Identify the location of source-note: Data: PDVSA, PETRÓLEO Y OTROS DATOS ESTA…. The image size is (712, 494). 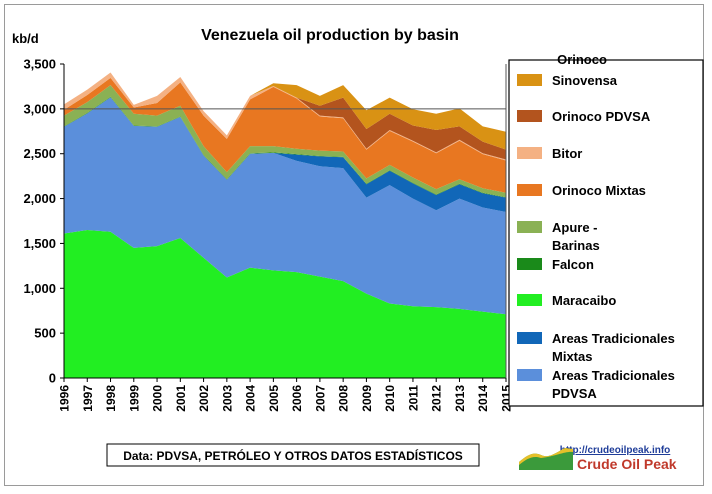
(293, 455).